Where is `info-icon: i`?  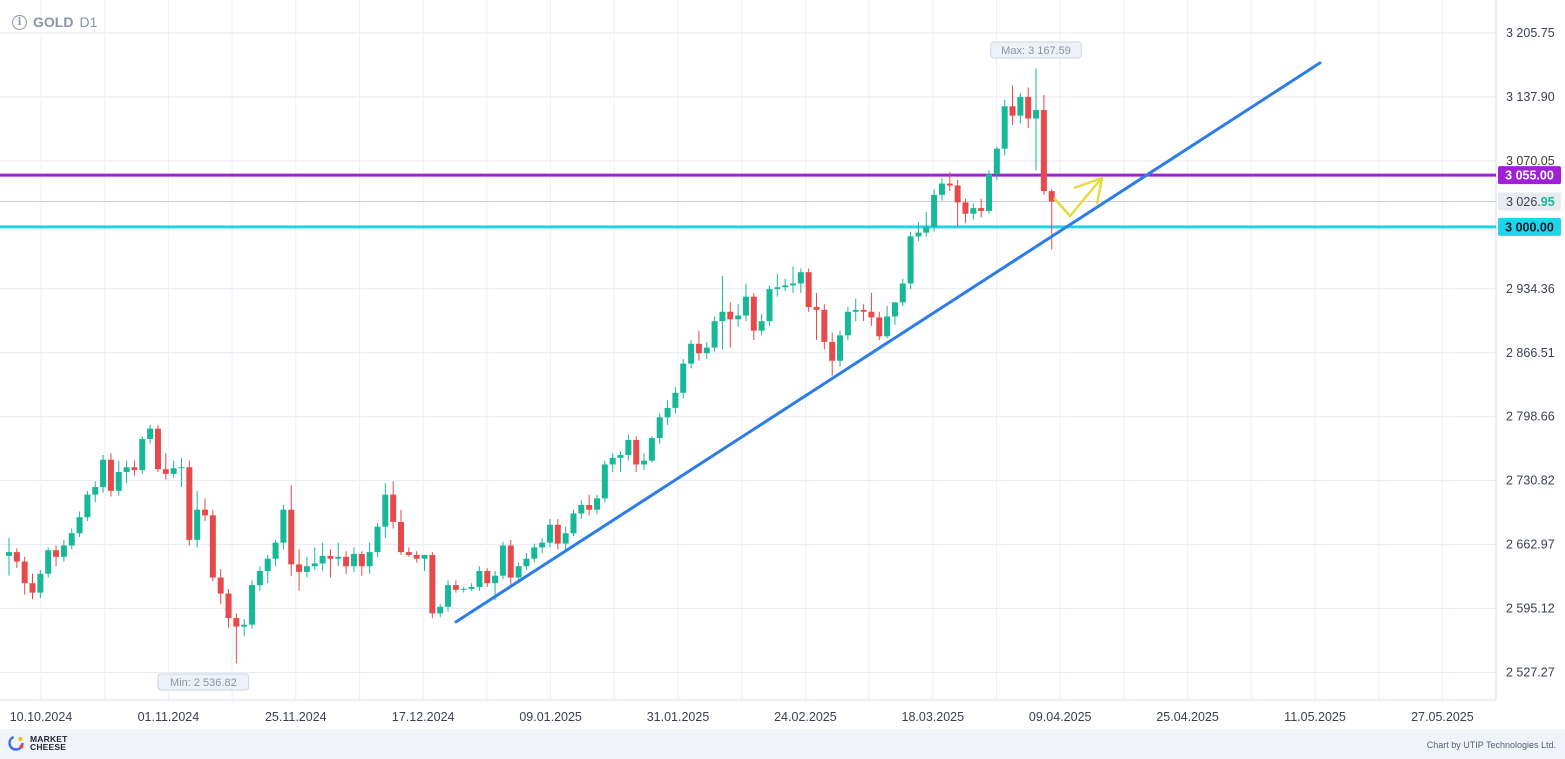 info-icon: i is located at coordinates (19, 22).